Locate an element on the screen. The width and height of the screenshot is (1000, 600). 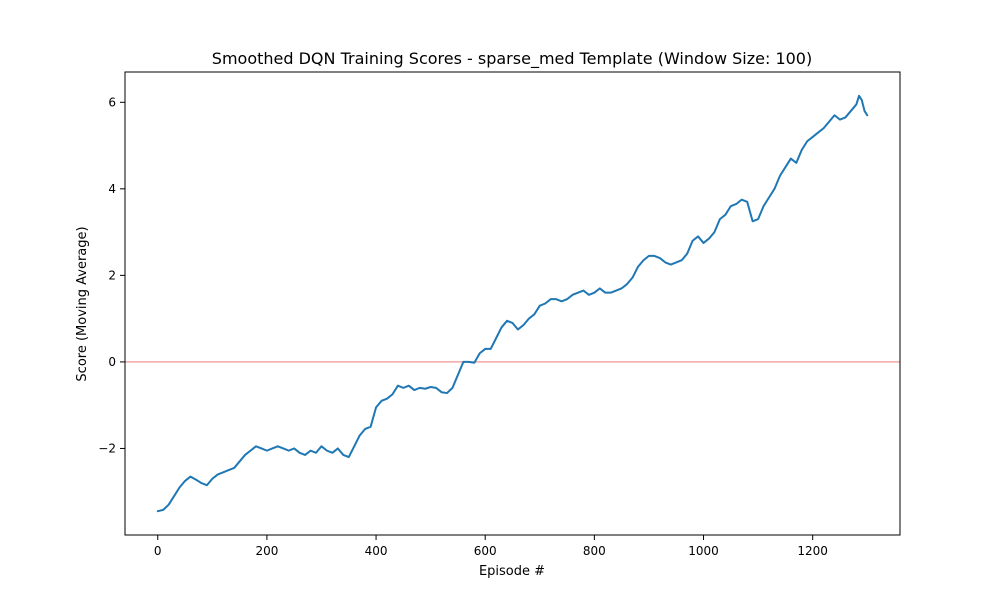
y-tick-label: 0 is located at coordinates (112, 362).